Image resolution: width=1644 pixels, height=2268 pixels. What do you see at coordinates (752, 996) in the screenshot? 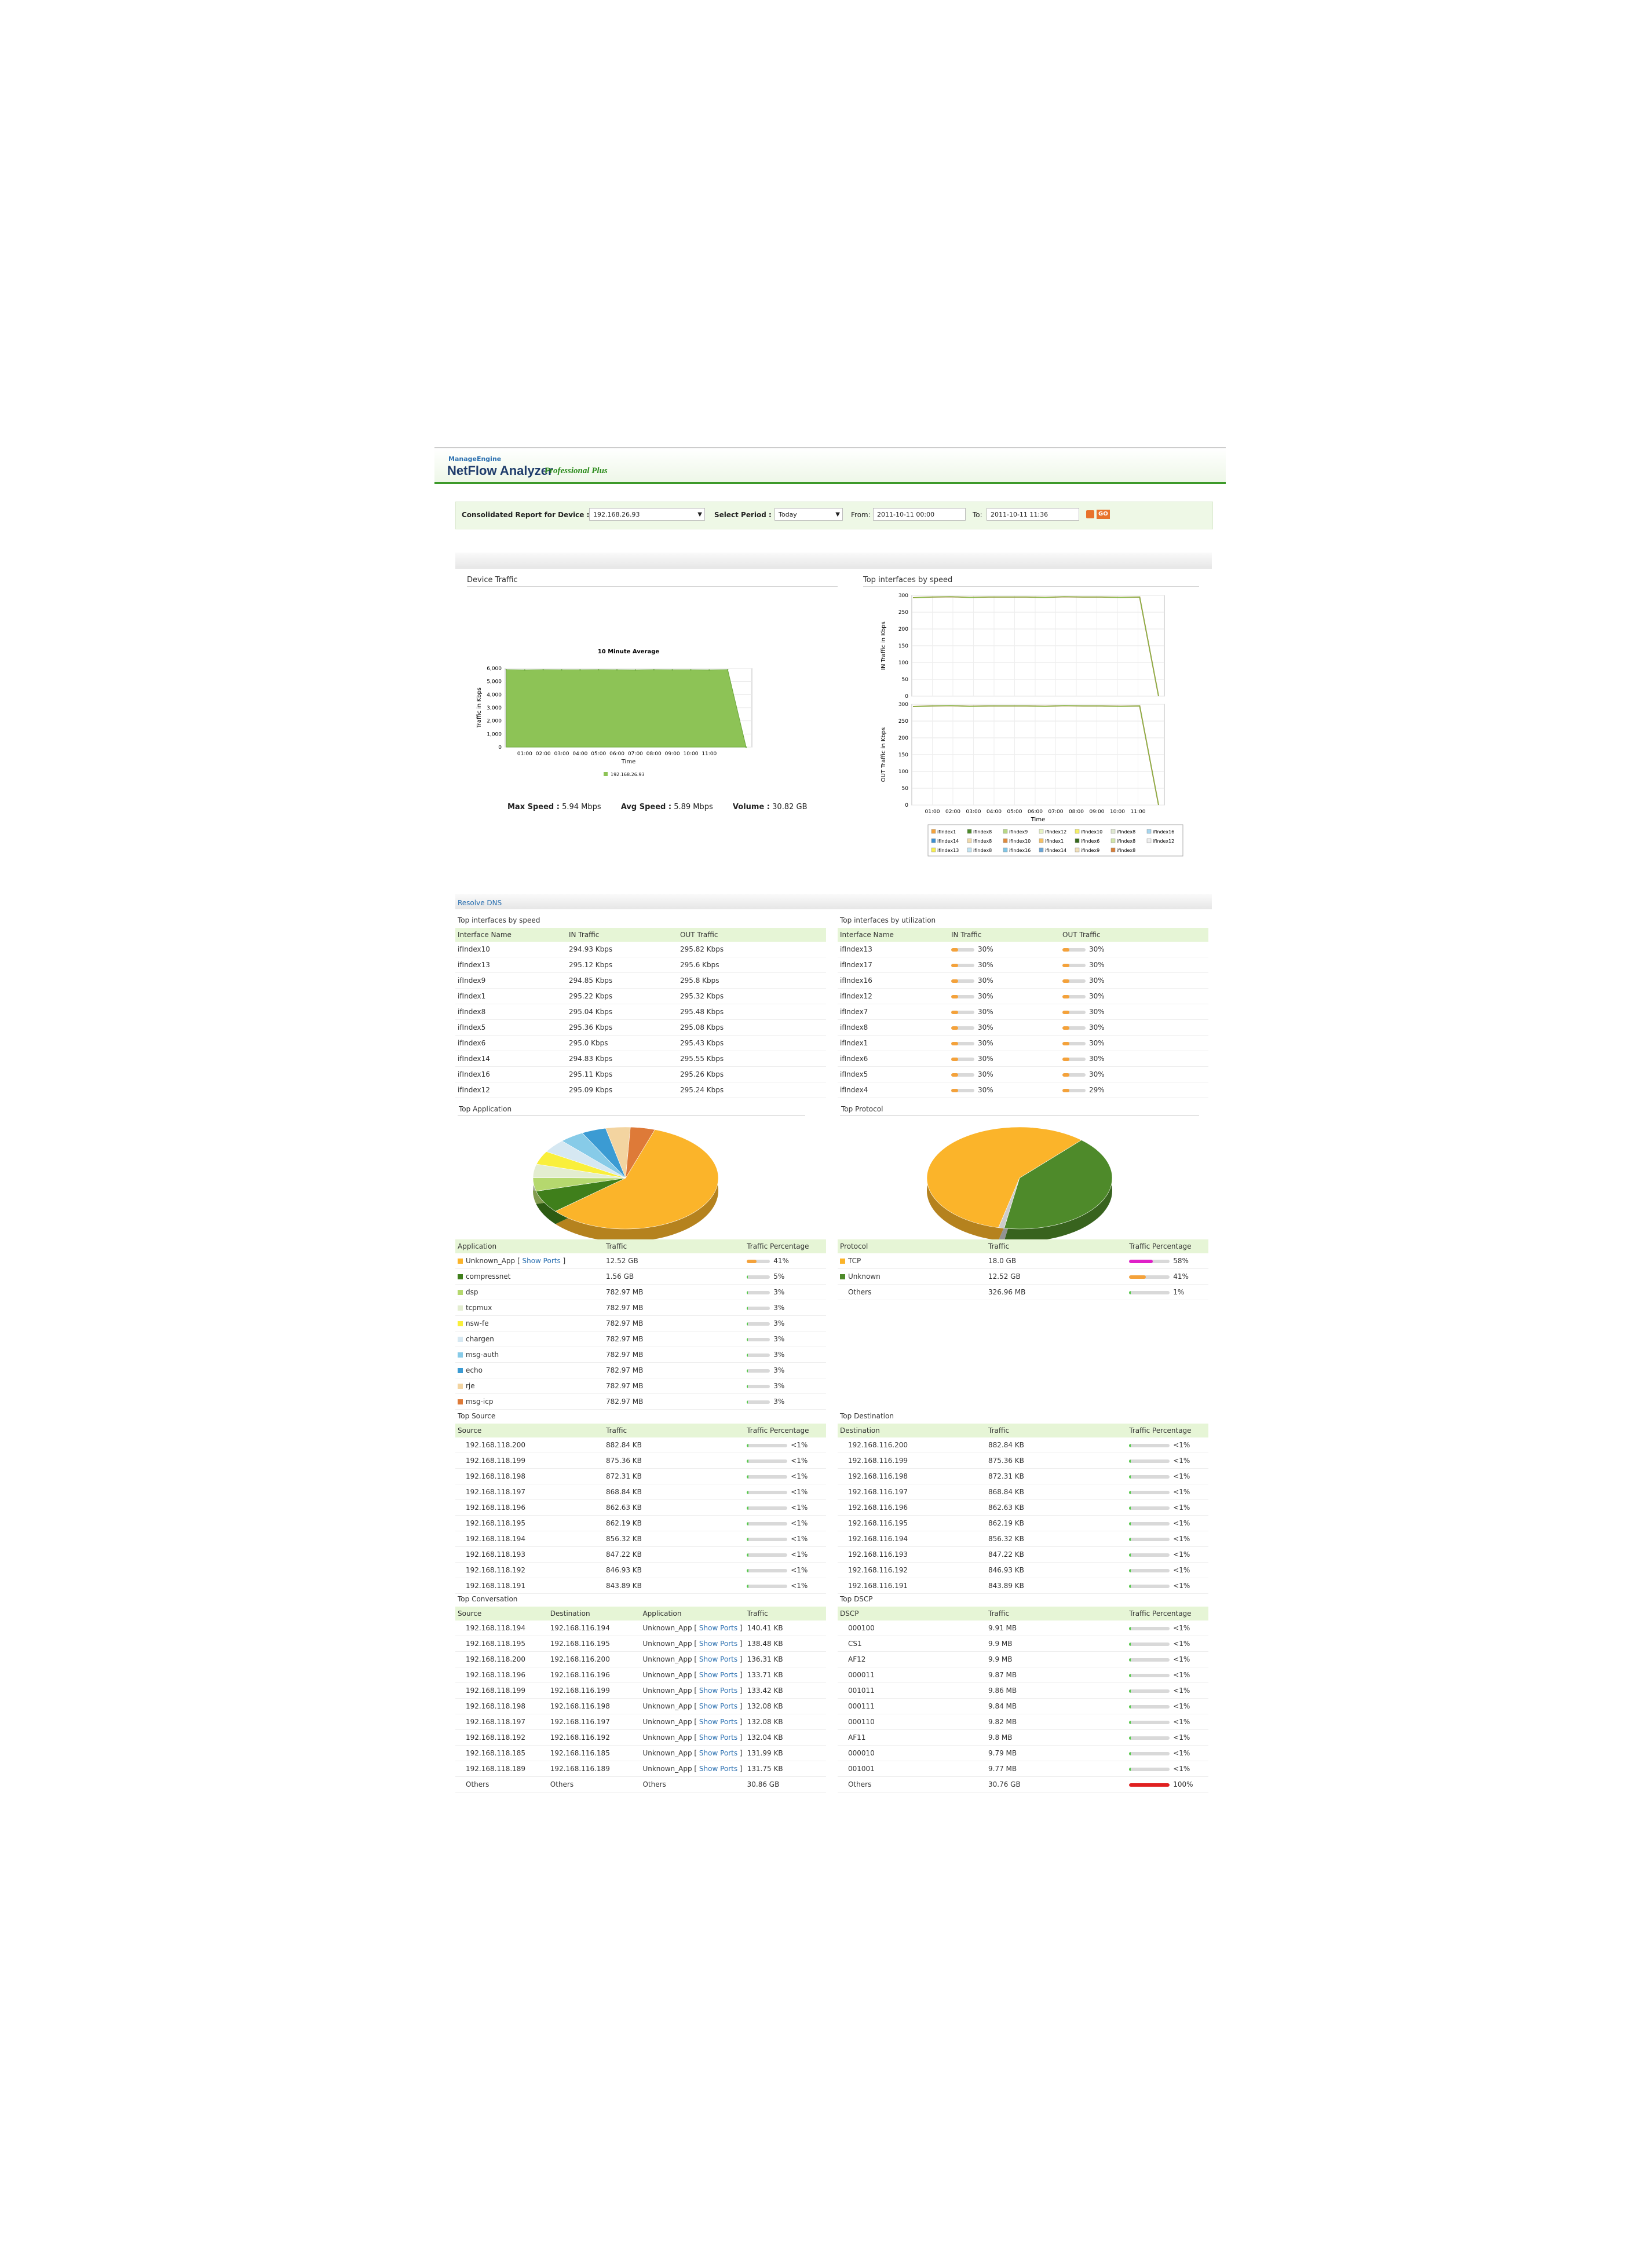
I see `table-cell: 295.32 Kbps` at bounding box center [752, 996].